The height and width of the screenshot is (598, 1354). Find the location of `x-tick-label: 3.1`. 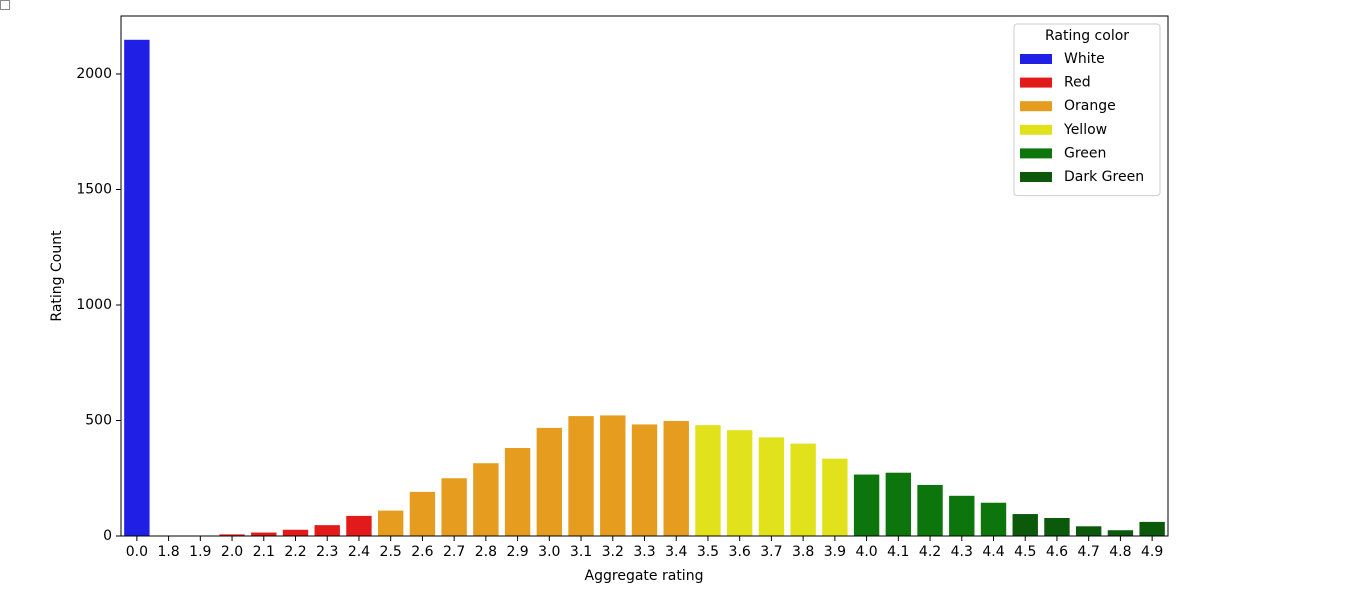

x-tick-label: 3.1 is located at coordinates (581, 552).